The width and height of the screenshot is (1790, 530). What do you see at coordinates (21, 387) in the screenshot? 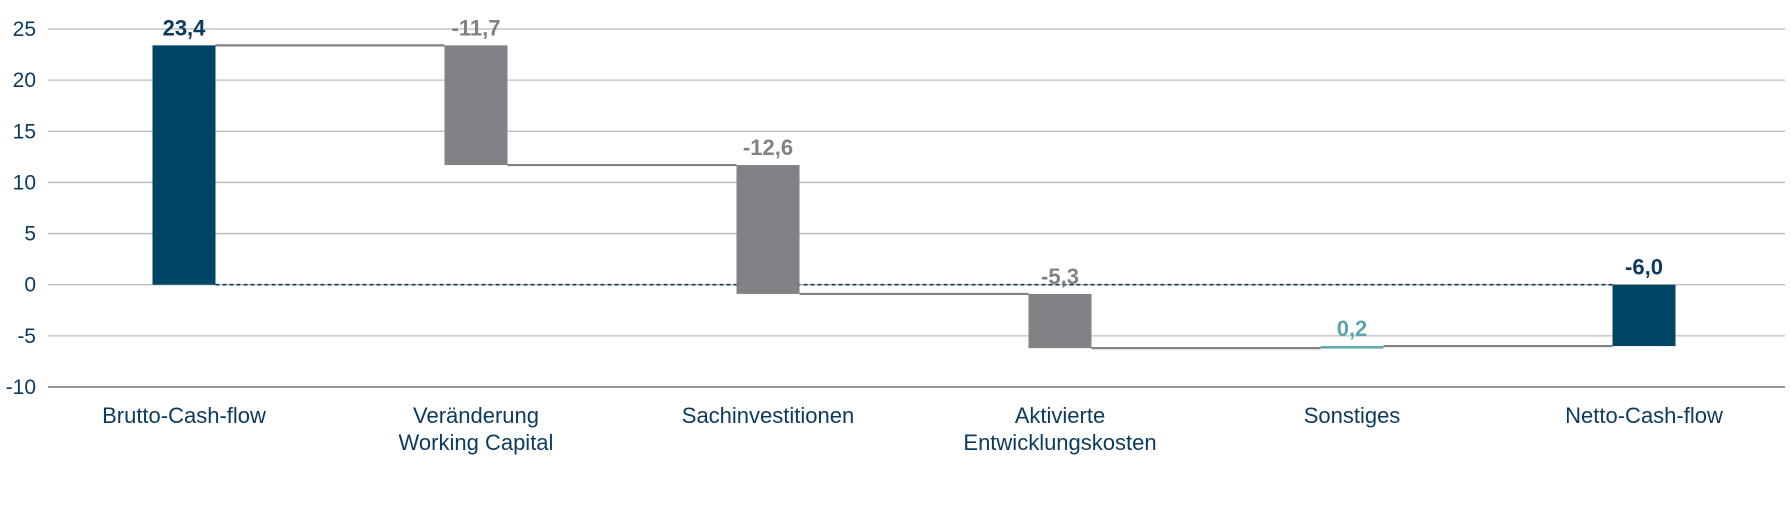
I see `y-tick-label: -10` at bounding box center [21, 387].